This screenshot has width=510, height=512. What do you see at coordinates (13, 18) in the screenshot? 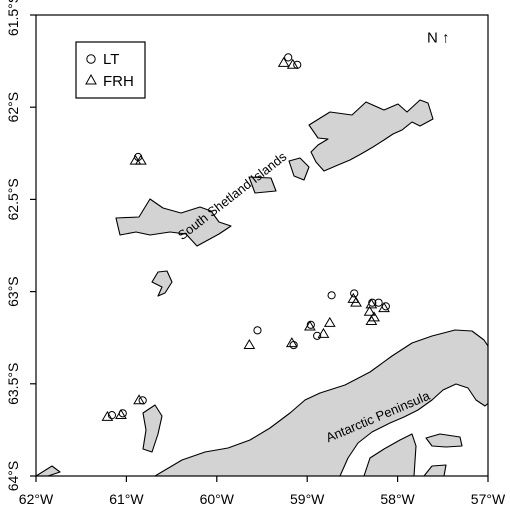
I see `y-tick-label: 61.5°S` at bounding box center [13, 18].